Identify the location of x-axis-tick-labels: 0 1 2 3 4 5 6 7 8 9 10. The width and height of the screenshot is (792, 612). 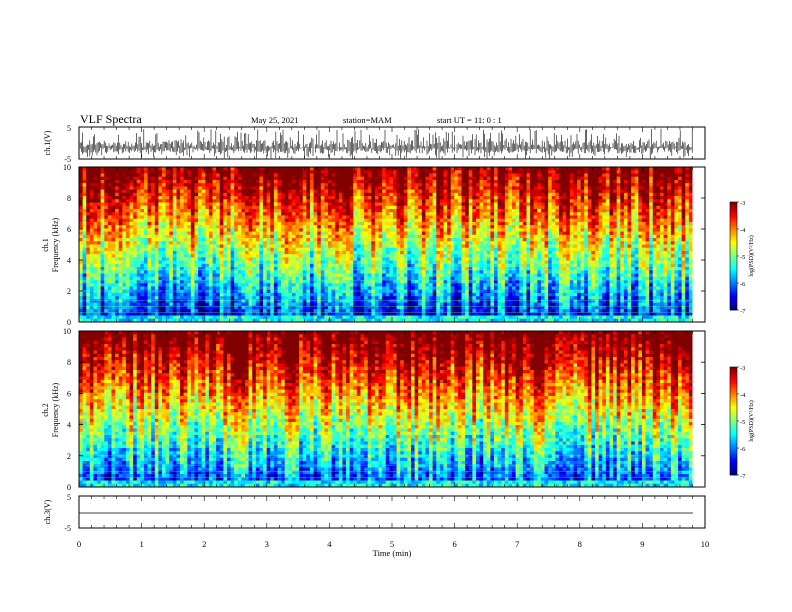
(393, 544).